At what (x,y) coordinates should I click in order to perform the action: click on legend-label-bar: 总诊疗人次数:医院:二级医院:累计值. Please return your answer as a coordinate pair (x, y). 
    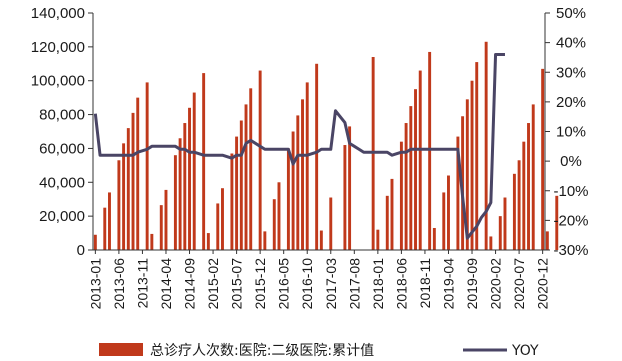
    Looking at the image, I should click on (262, 351).